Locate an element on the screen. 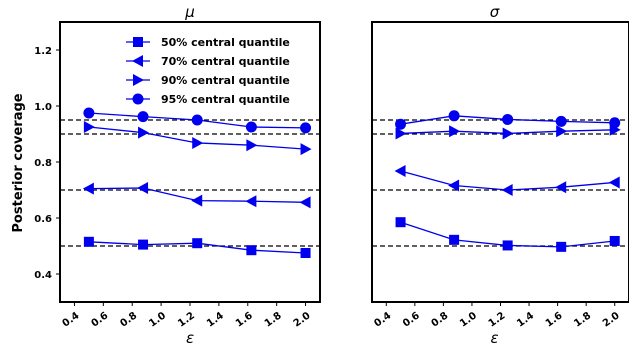 The width and height of the screenshot is (629, 348). legend-label: 90% central quantile is located at coordinates (225, 80).